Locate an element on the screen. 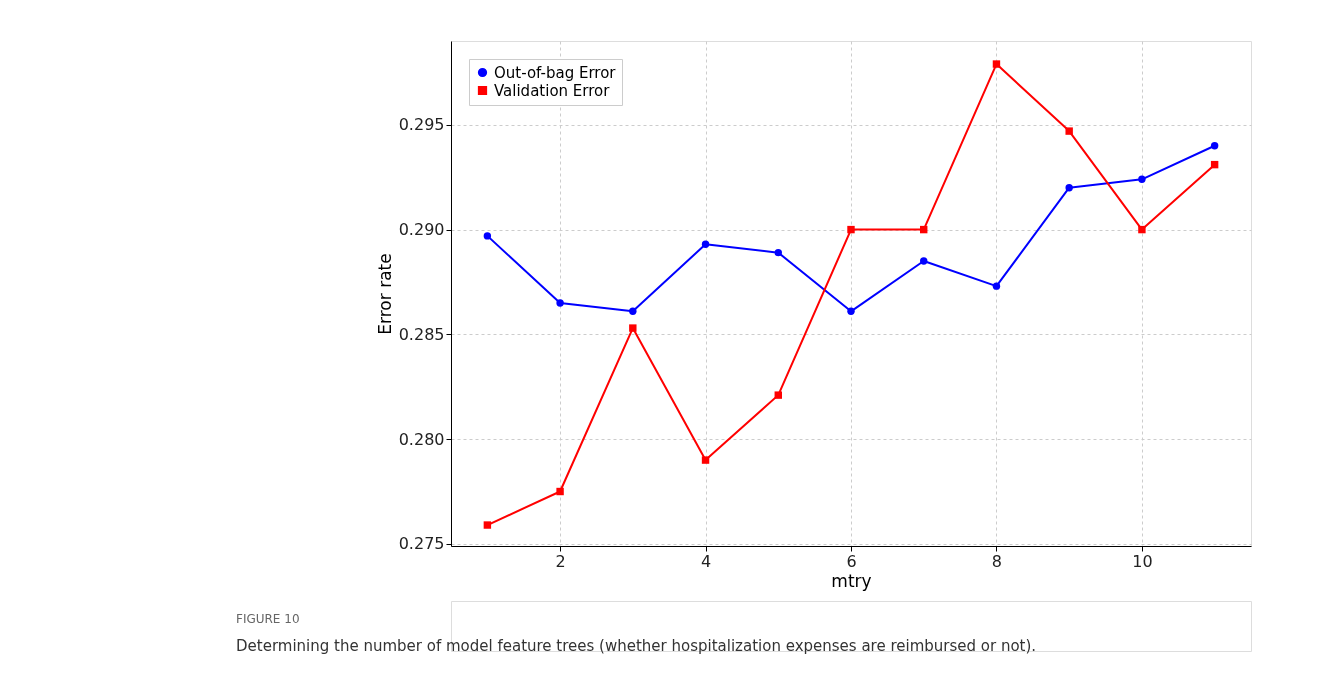  legend-label: Validation Error is located at coordinates (552, 90).